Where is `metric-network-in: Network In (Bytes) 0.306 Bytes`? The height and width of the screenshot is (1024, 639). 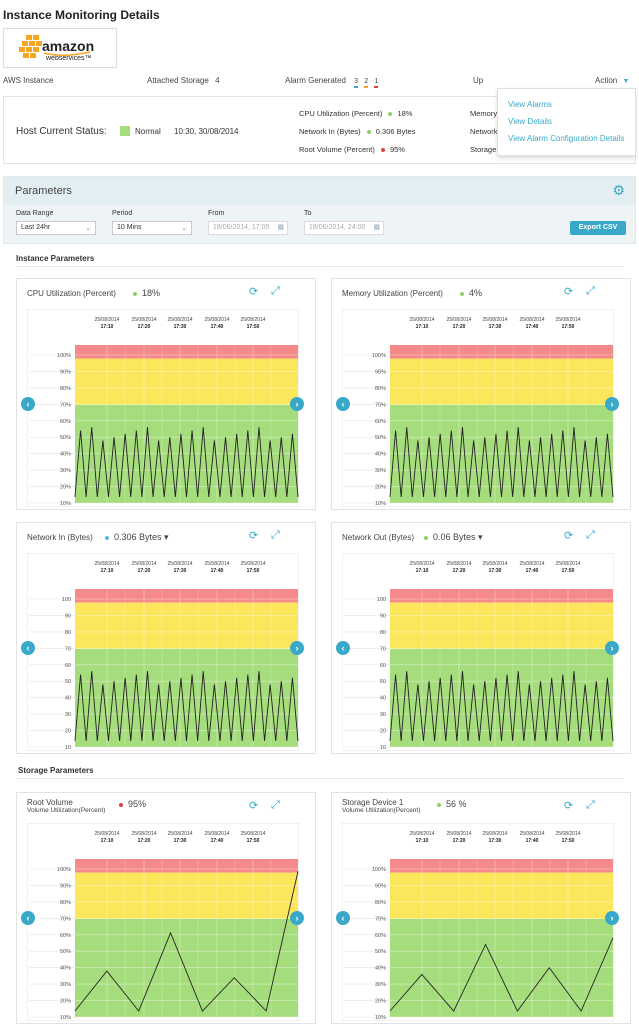 metric-network-in: Network In (Bytes) 0.306 Bytes is located at coordinates (357, 131).